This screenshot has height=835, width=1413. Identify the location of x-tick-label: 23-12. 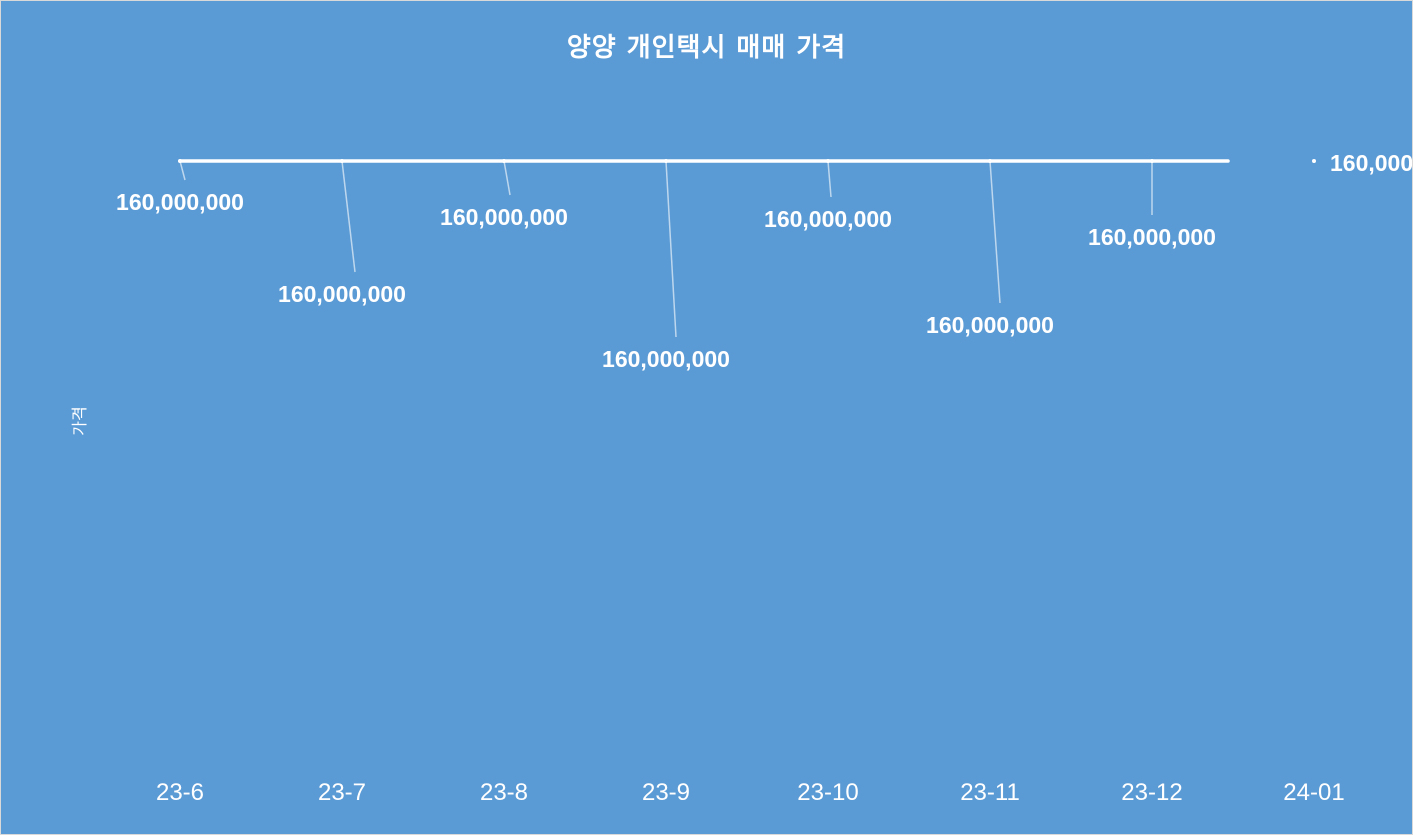
(1151, 792).